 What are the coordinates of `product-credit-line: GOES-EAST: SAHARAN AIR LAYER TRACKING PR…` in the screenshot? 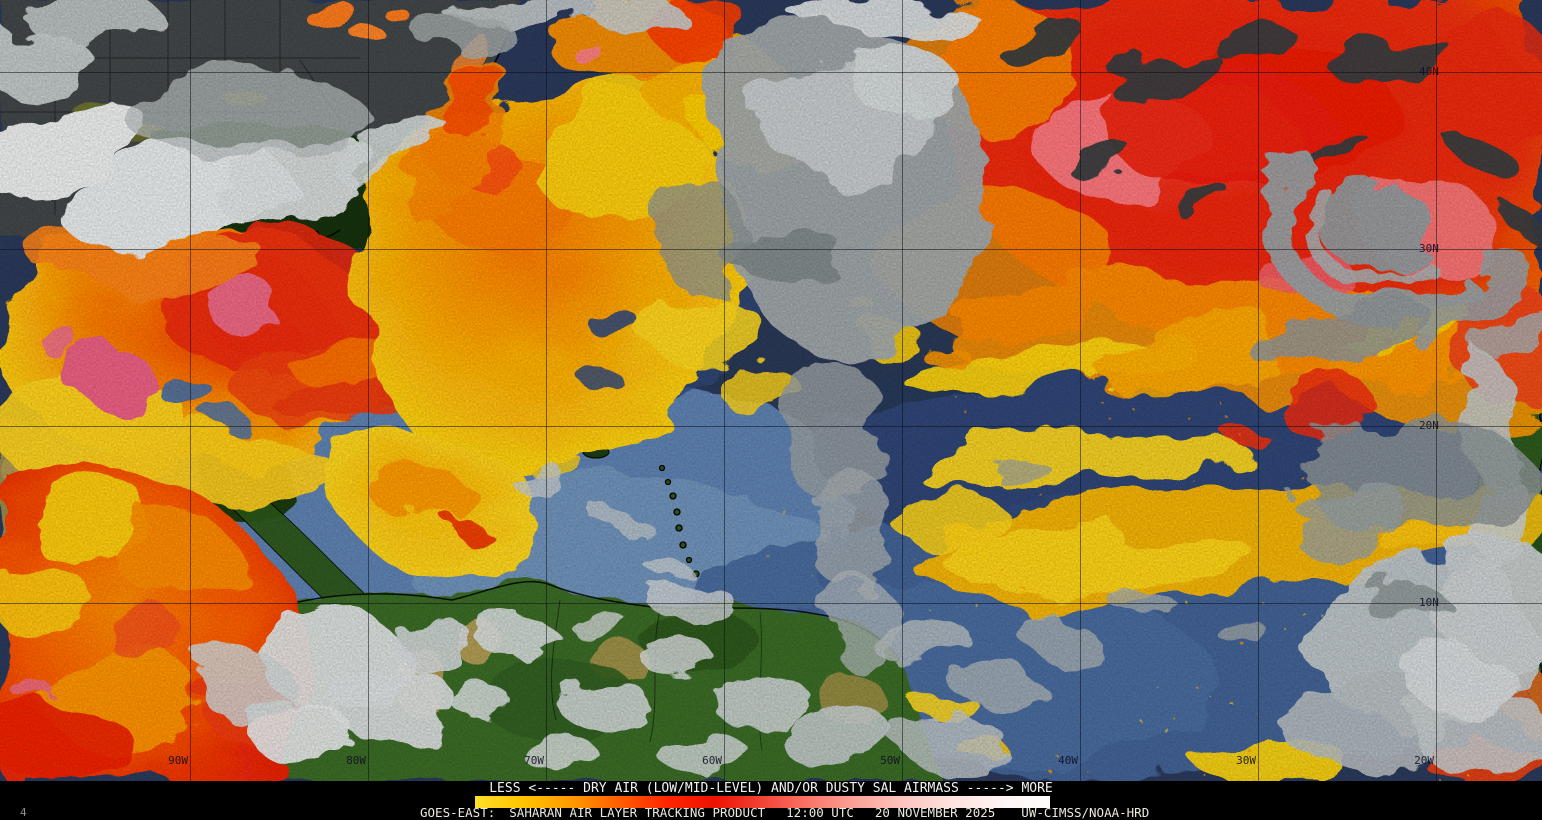 It's located at (785, 812).